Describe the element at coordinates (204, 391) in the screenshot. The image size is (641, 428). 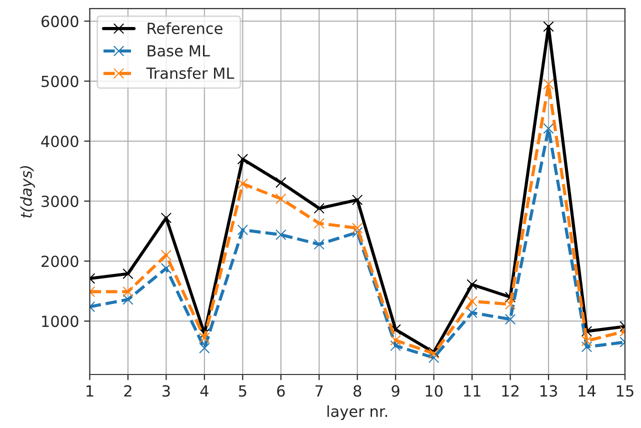
I see `x-tick-label: 4` at that location.